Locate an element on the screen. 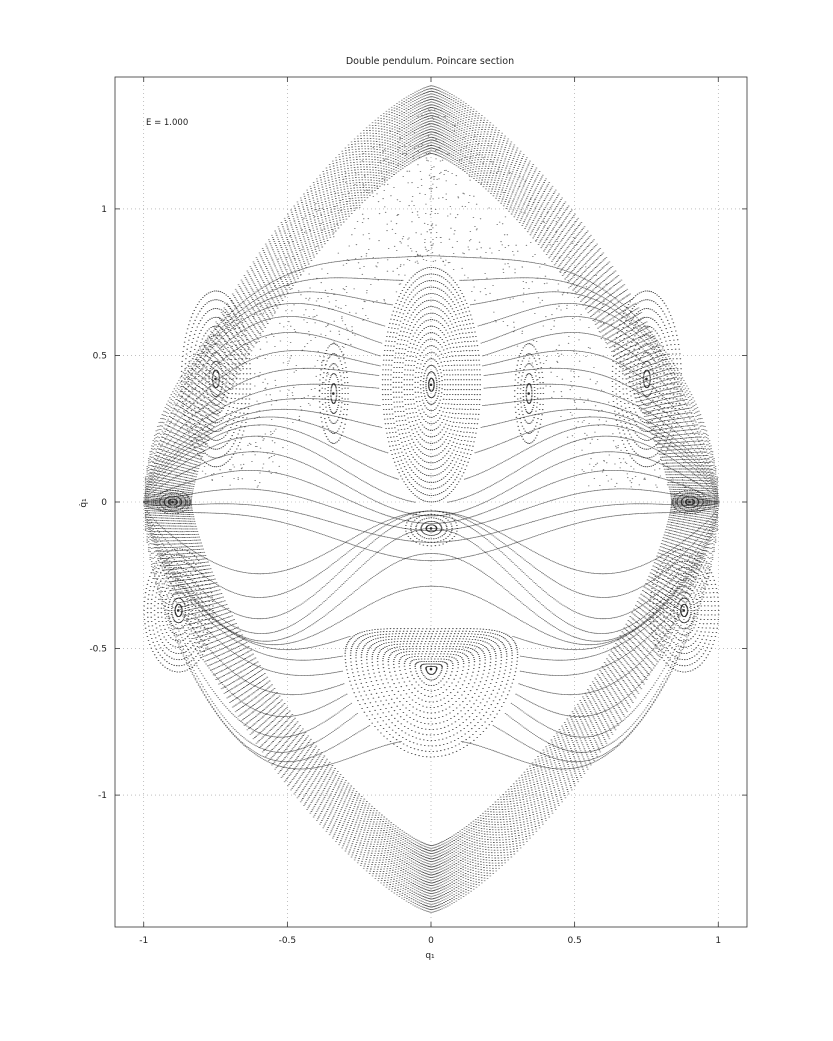 Image resolution: width=833 pixels, height=1041 pixels. fixed-point-left-edge-small is located at coordinates (172, 502).